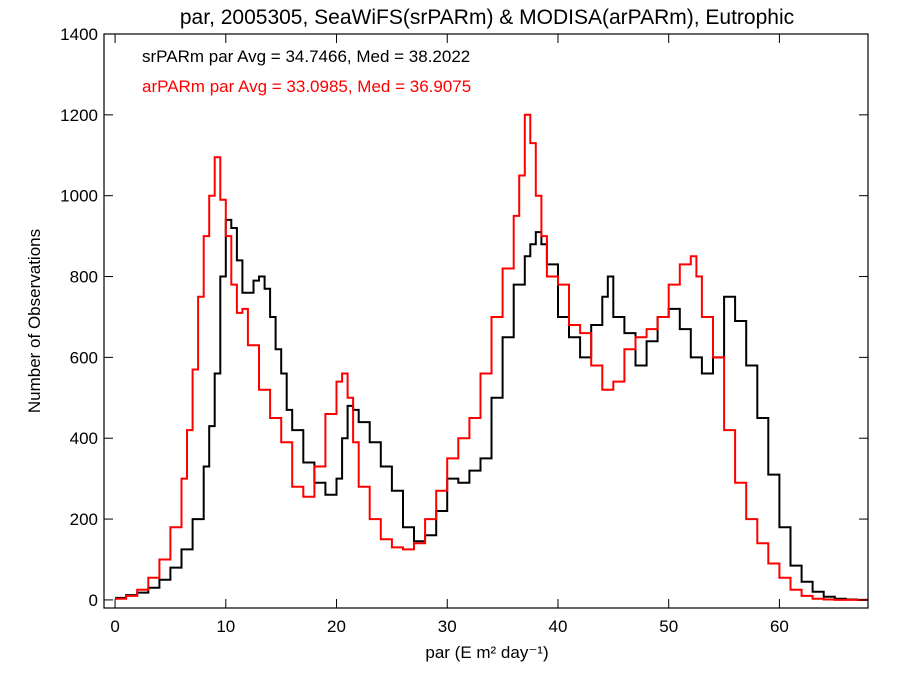 The height and width of the screenshot is (675, 900). I want to click on x-tick-label: 20, so click(336, 626).